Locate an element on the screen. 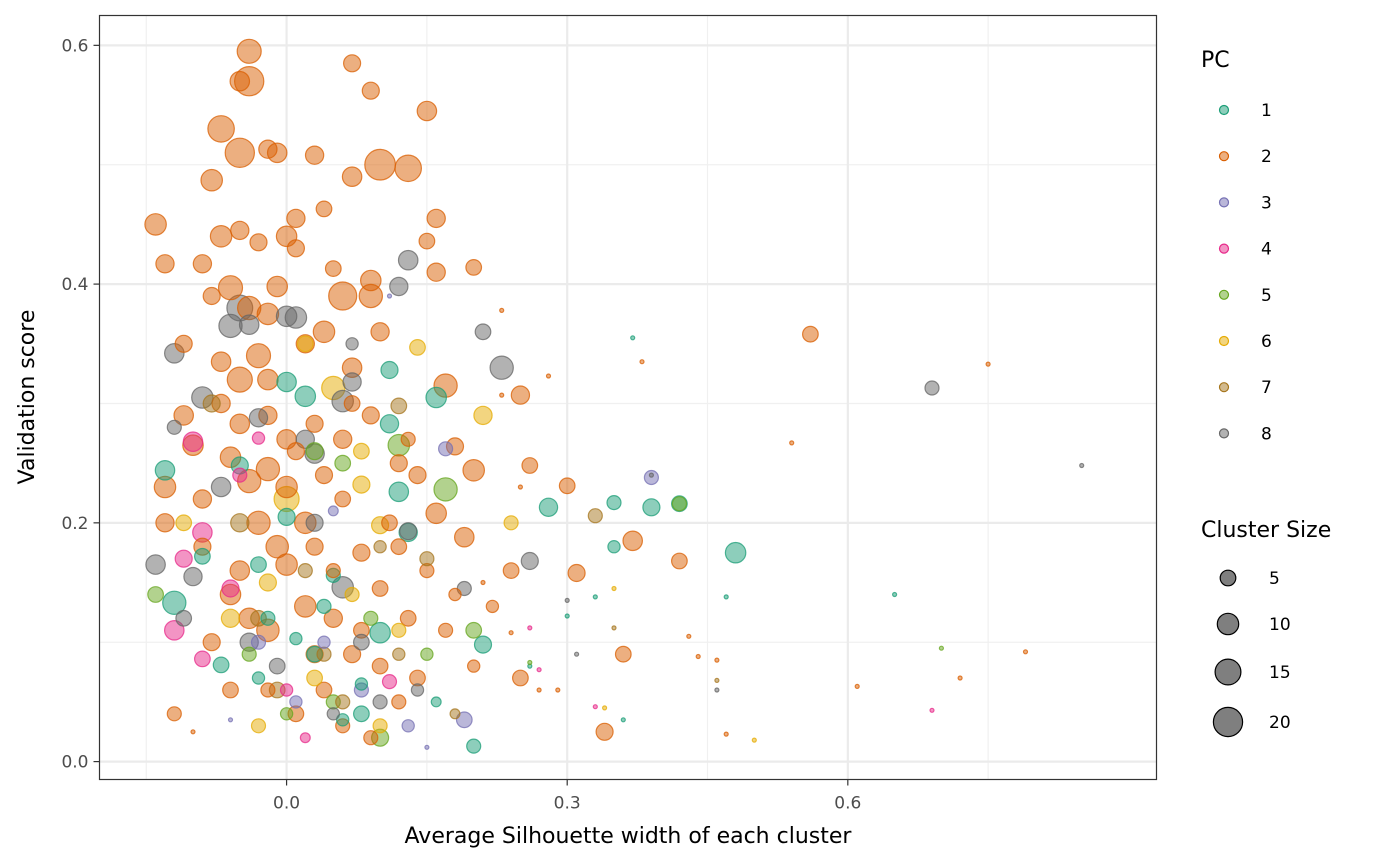  legend-label-pc: 1 is located at coordinates (1266, 111).